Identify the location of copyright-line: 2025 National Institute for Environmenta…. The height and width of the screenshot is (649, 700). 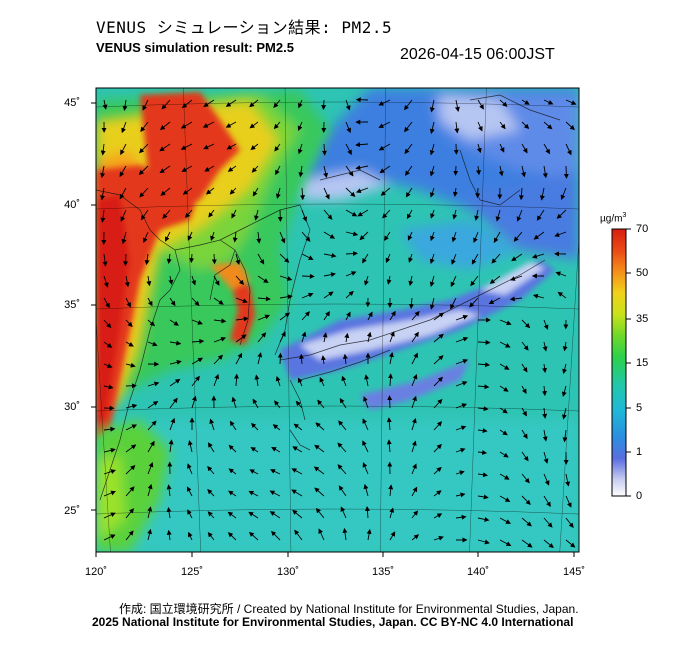
(333, 622).